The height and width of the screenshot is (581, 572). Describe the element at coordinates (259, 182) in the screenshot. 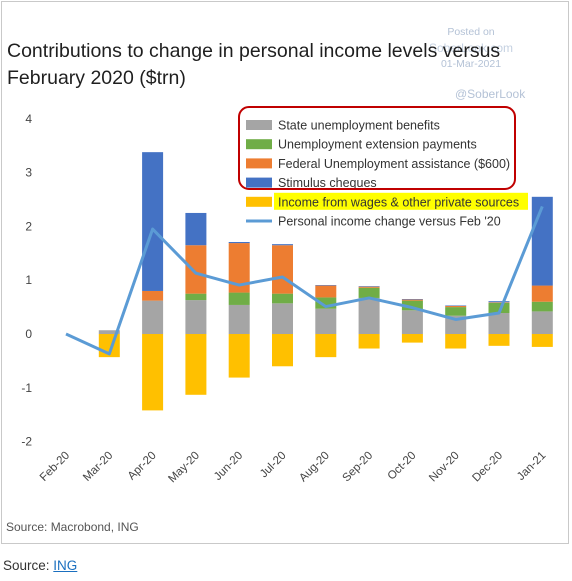

I see `legend-swatch-stimulus-cheques` at that location.